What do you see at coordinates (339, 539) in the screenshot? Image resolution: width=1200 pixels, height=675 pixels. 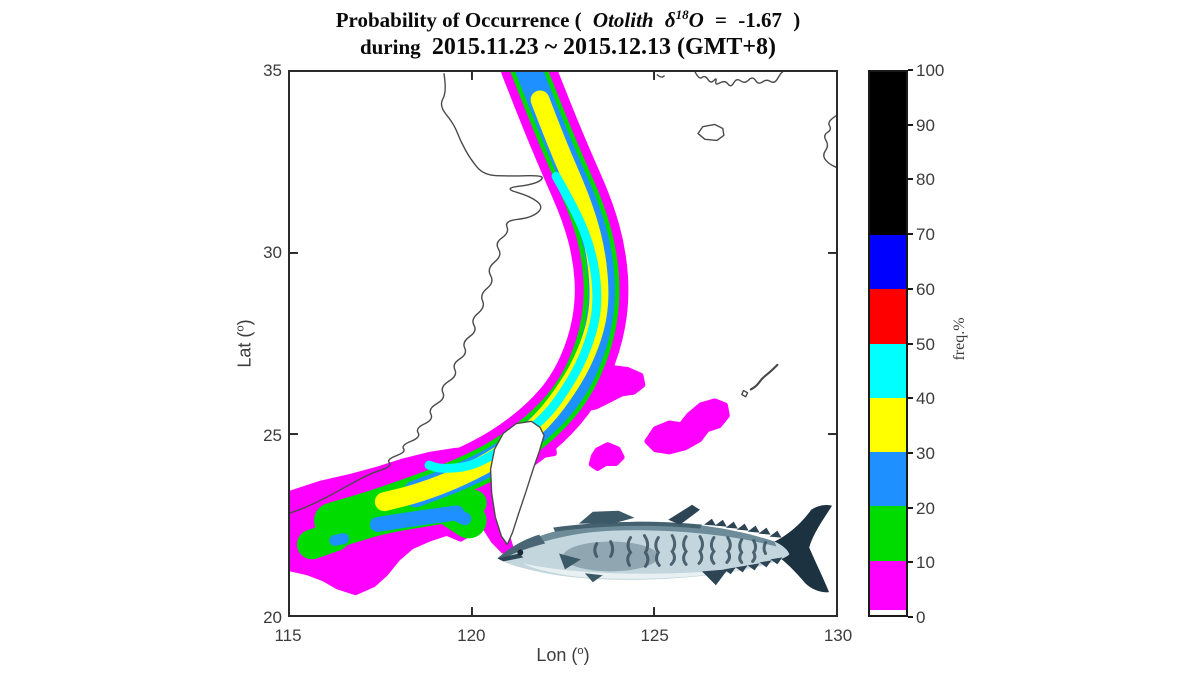 I see `shape-sw-blue-dot` at bounding box center [339, 539].